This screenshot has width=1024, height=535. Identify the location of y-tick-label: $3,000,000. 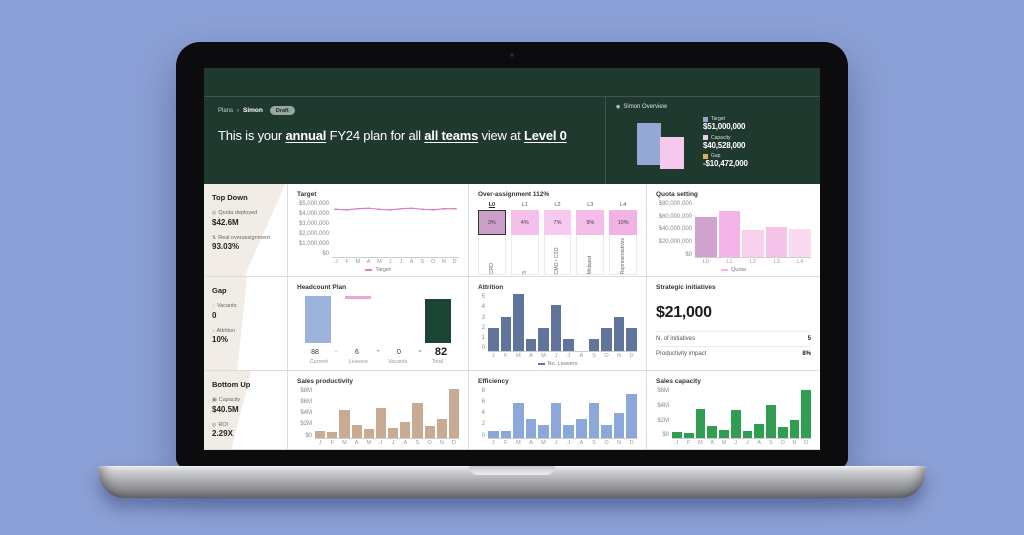
(313, 224).